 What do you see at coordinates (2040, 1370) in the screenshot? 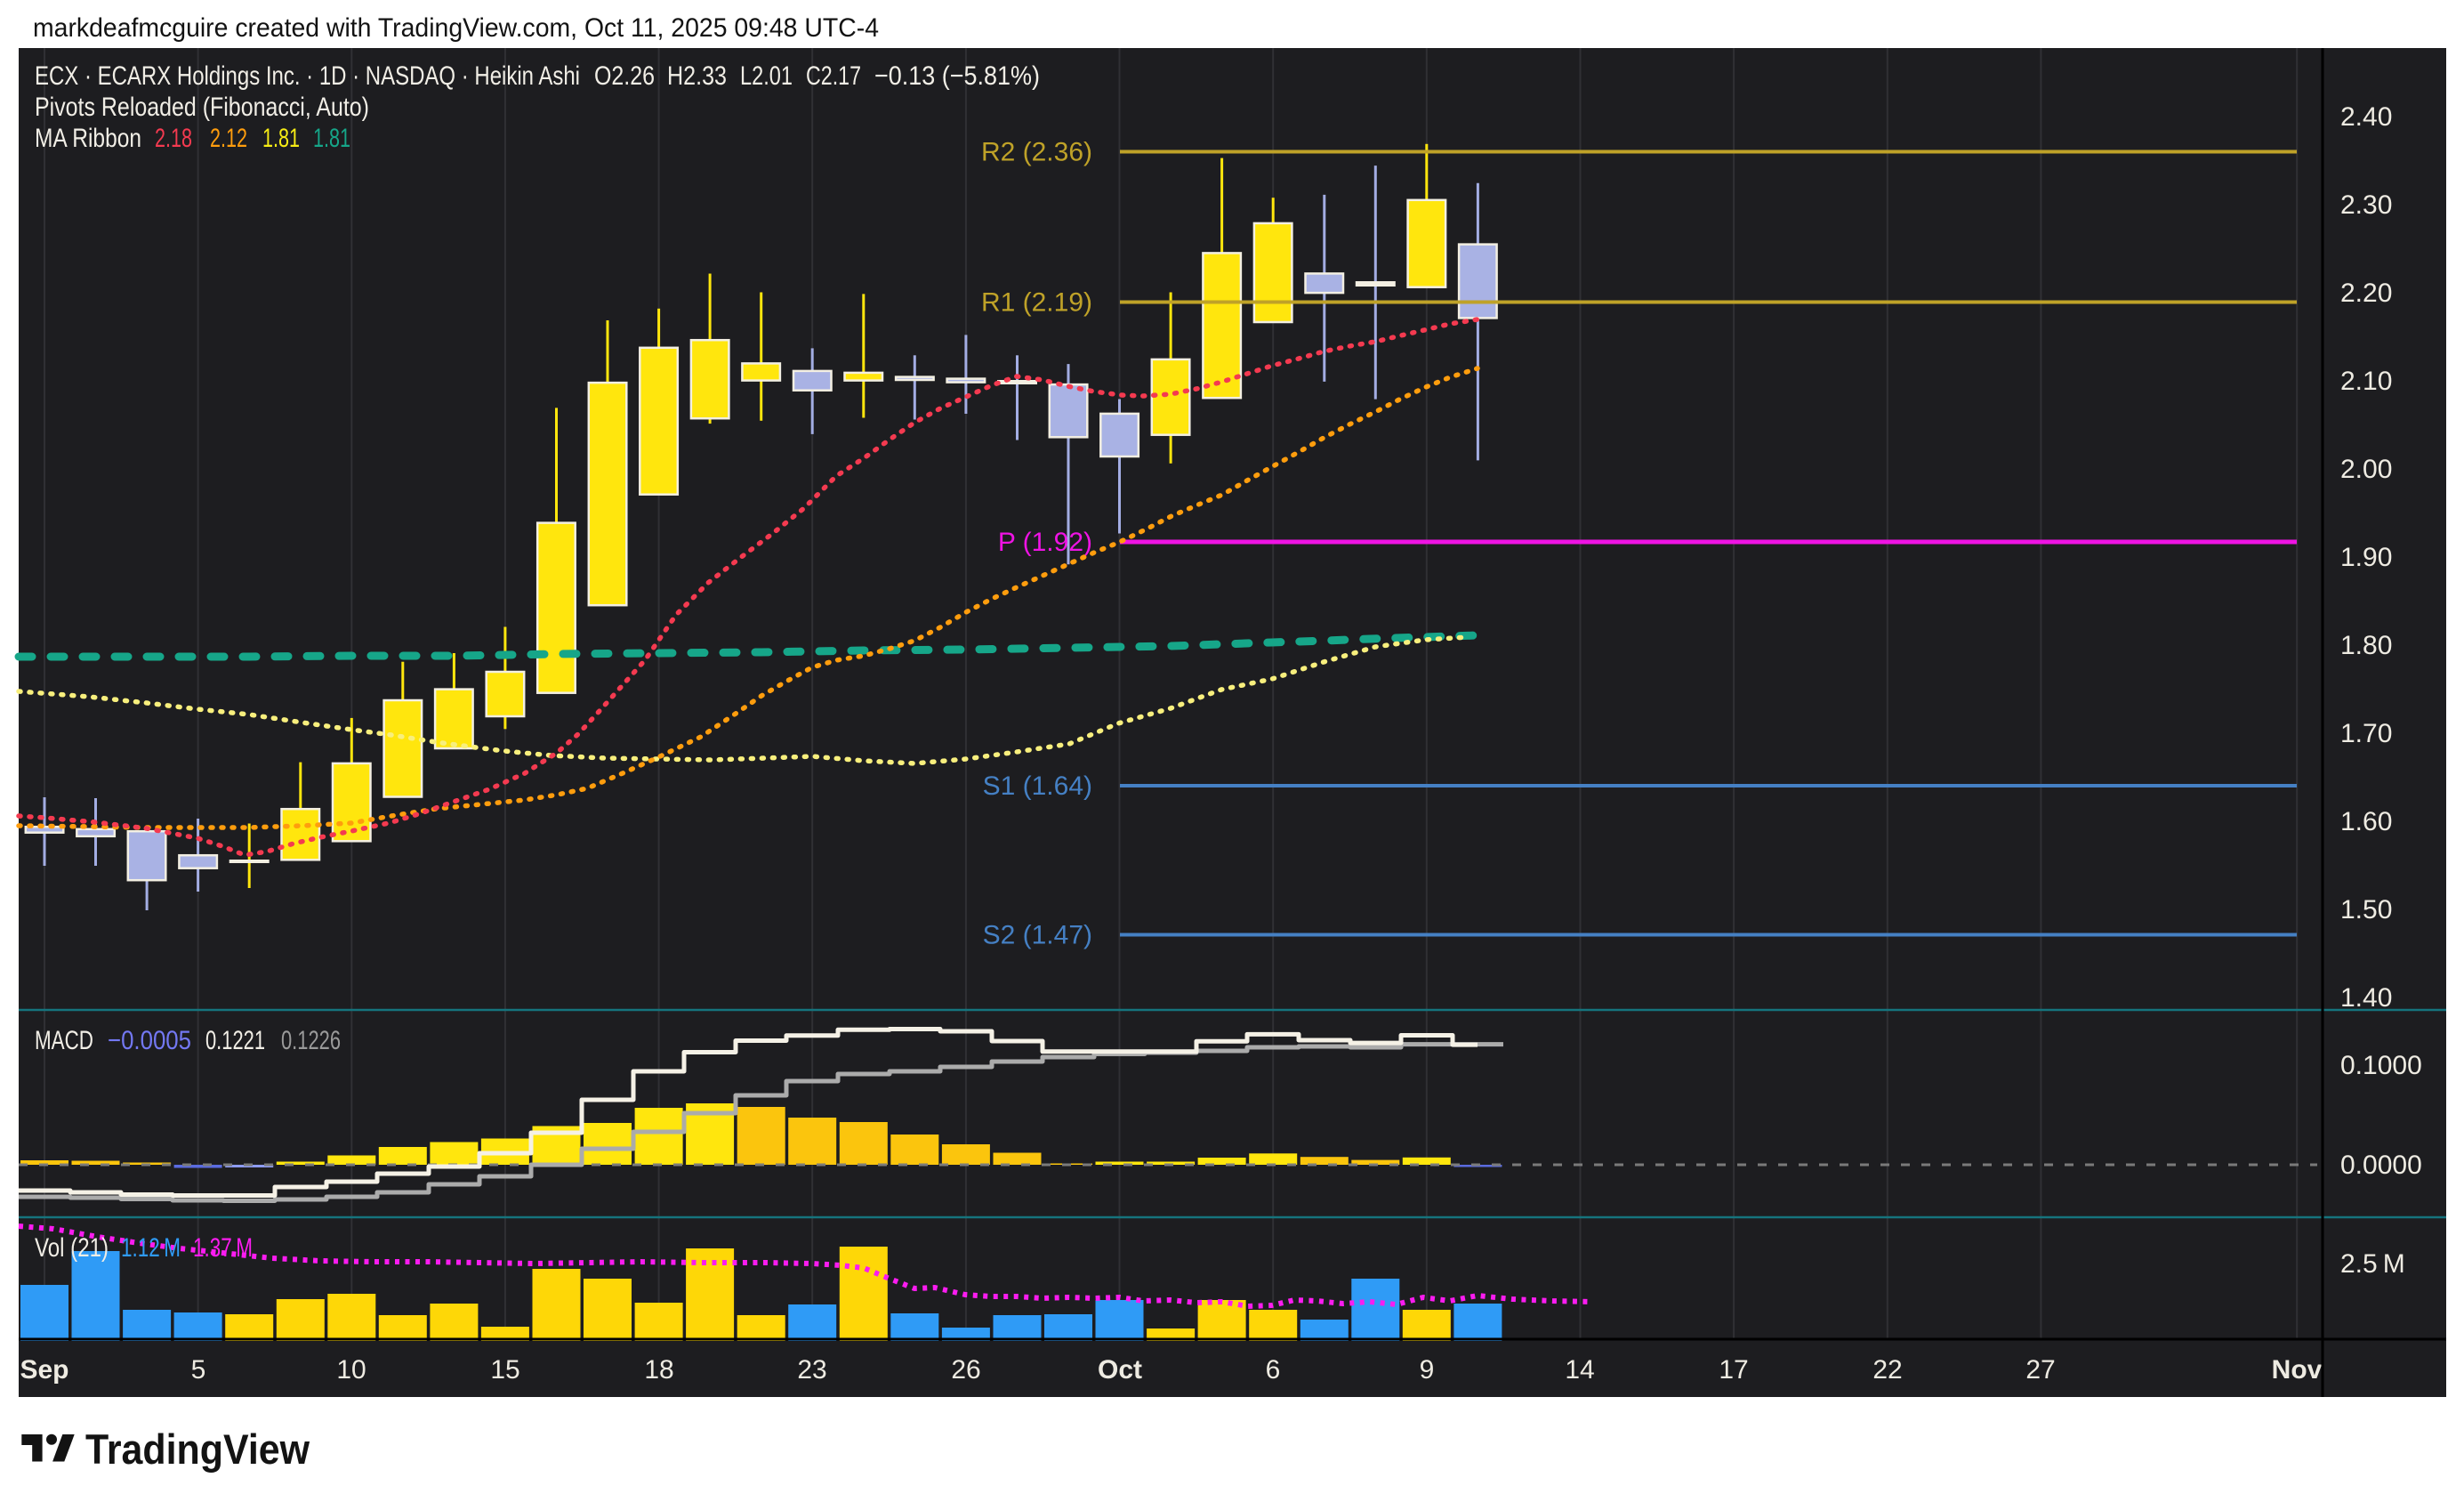
I see `svg-text: 27` at bounding box center [2040, 1370].